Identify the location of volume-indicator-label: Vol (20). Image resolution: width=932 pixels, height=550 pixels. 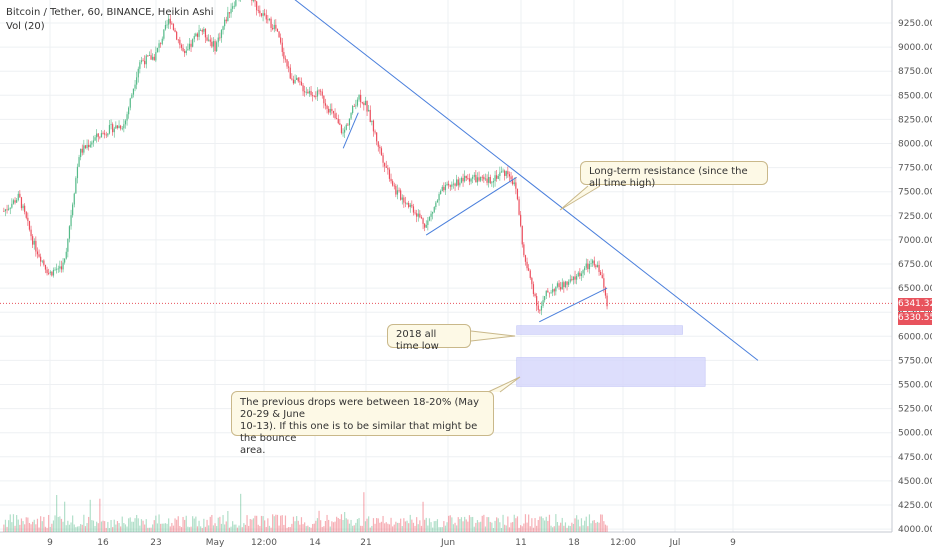
(25, 26).